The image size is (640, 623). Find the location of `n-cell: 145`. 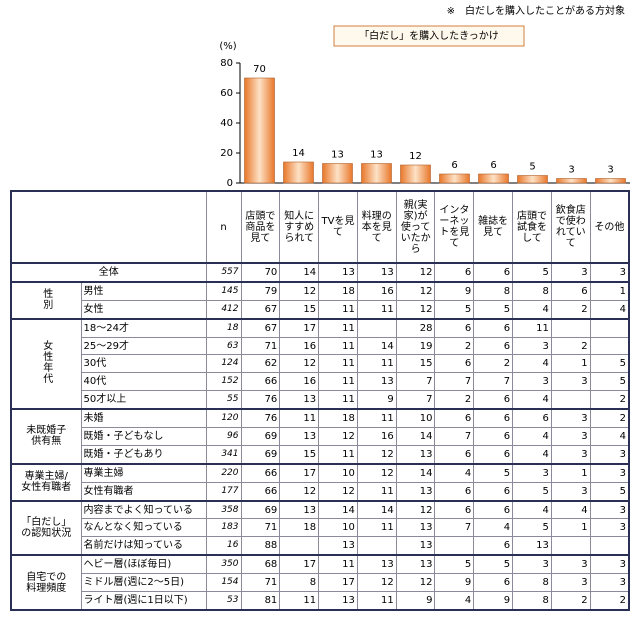

n-cell: 145 is located at coordinates (223, 290).